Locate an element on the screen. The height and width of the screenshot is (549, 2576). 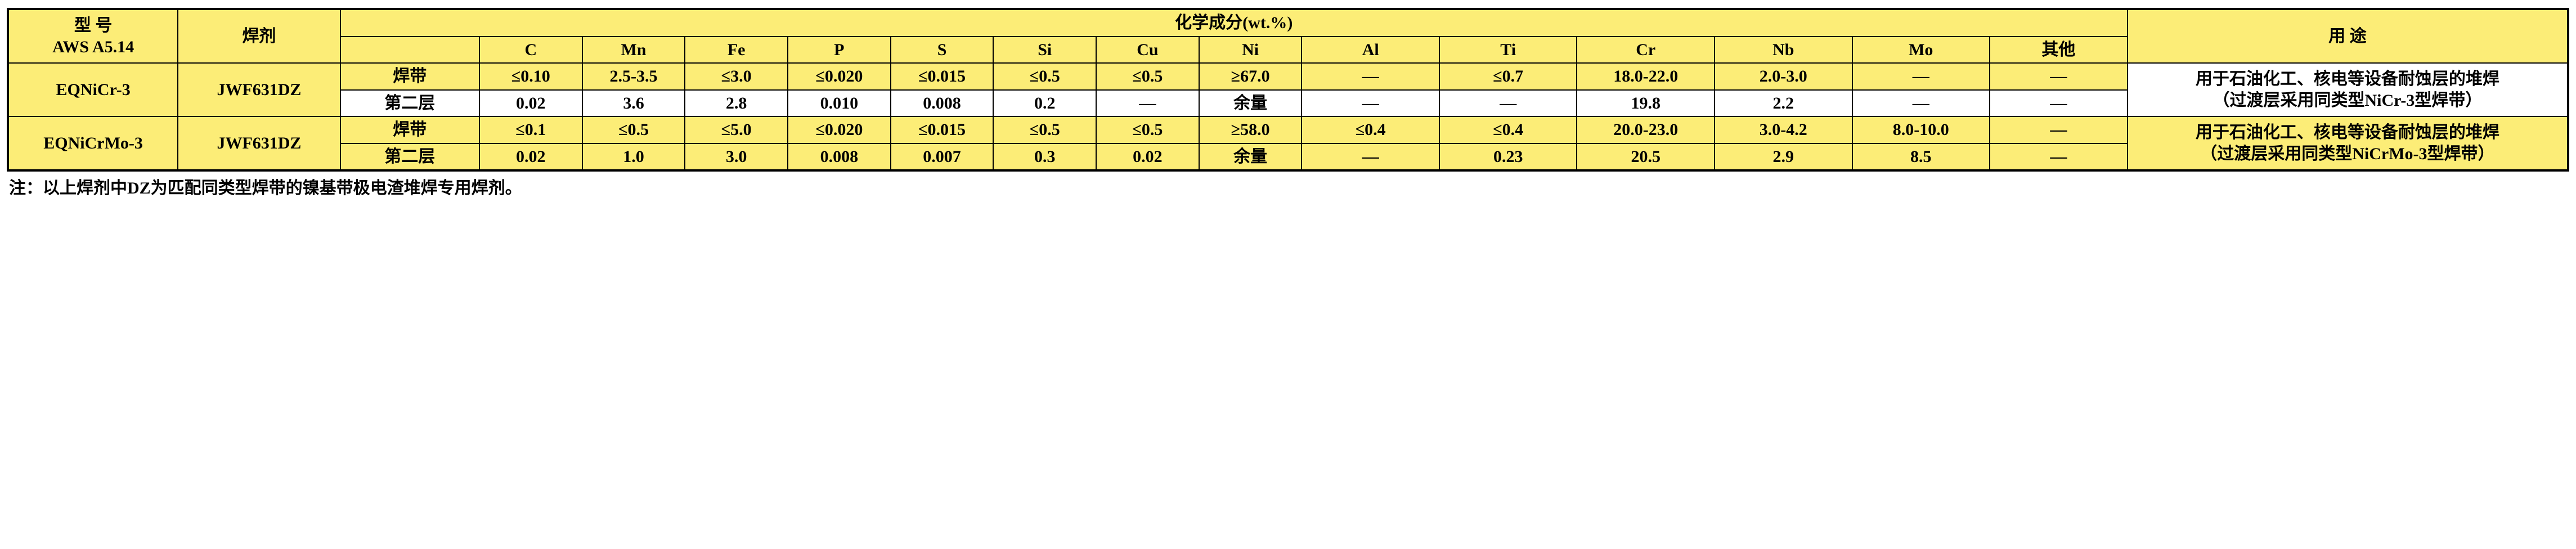
cell-usage: 用于石油化工、核电等设备耐蚀层的堆焊 （过渡层采用同类型NiCrMo-3型焊带） is located at coordinates (2347, 143).